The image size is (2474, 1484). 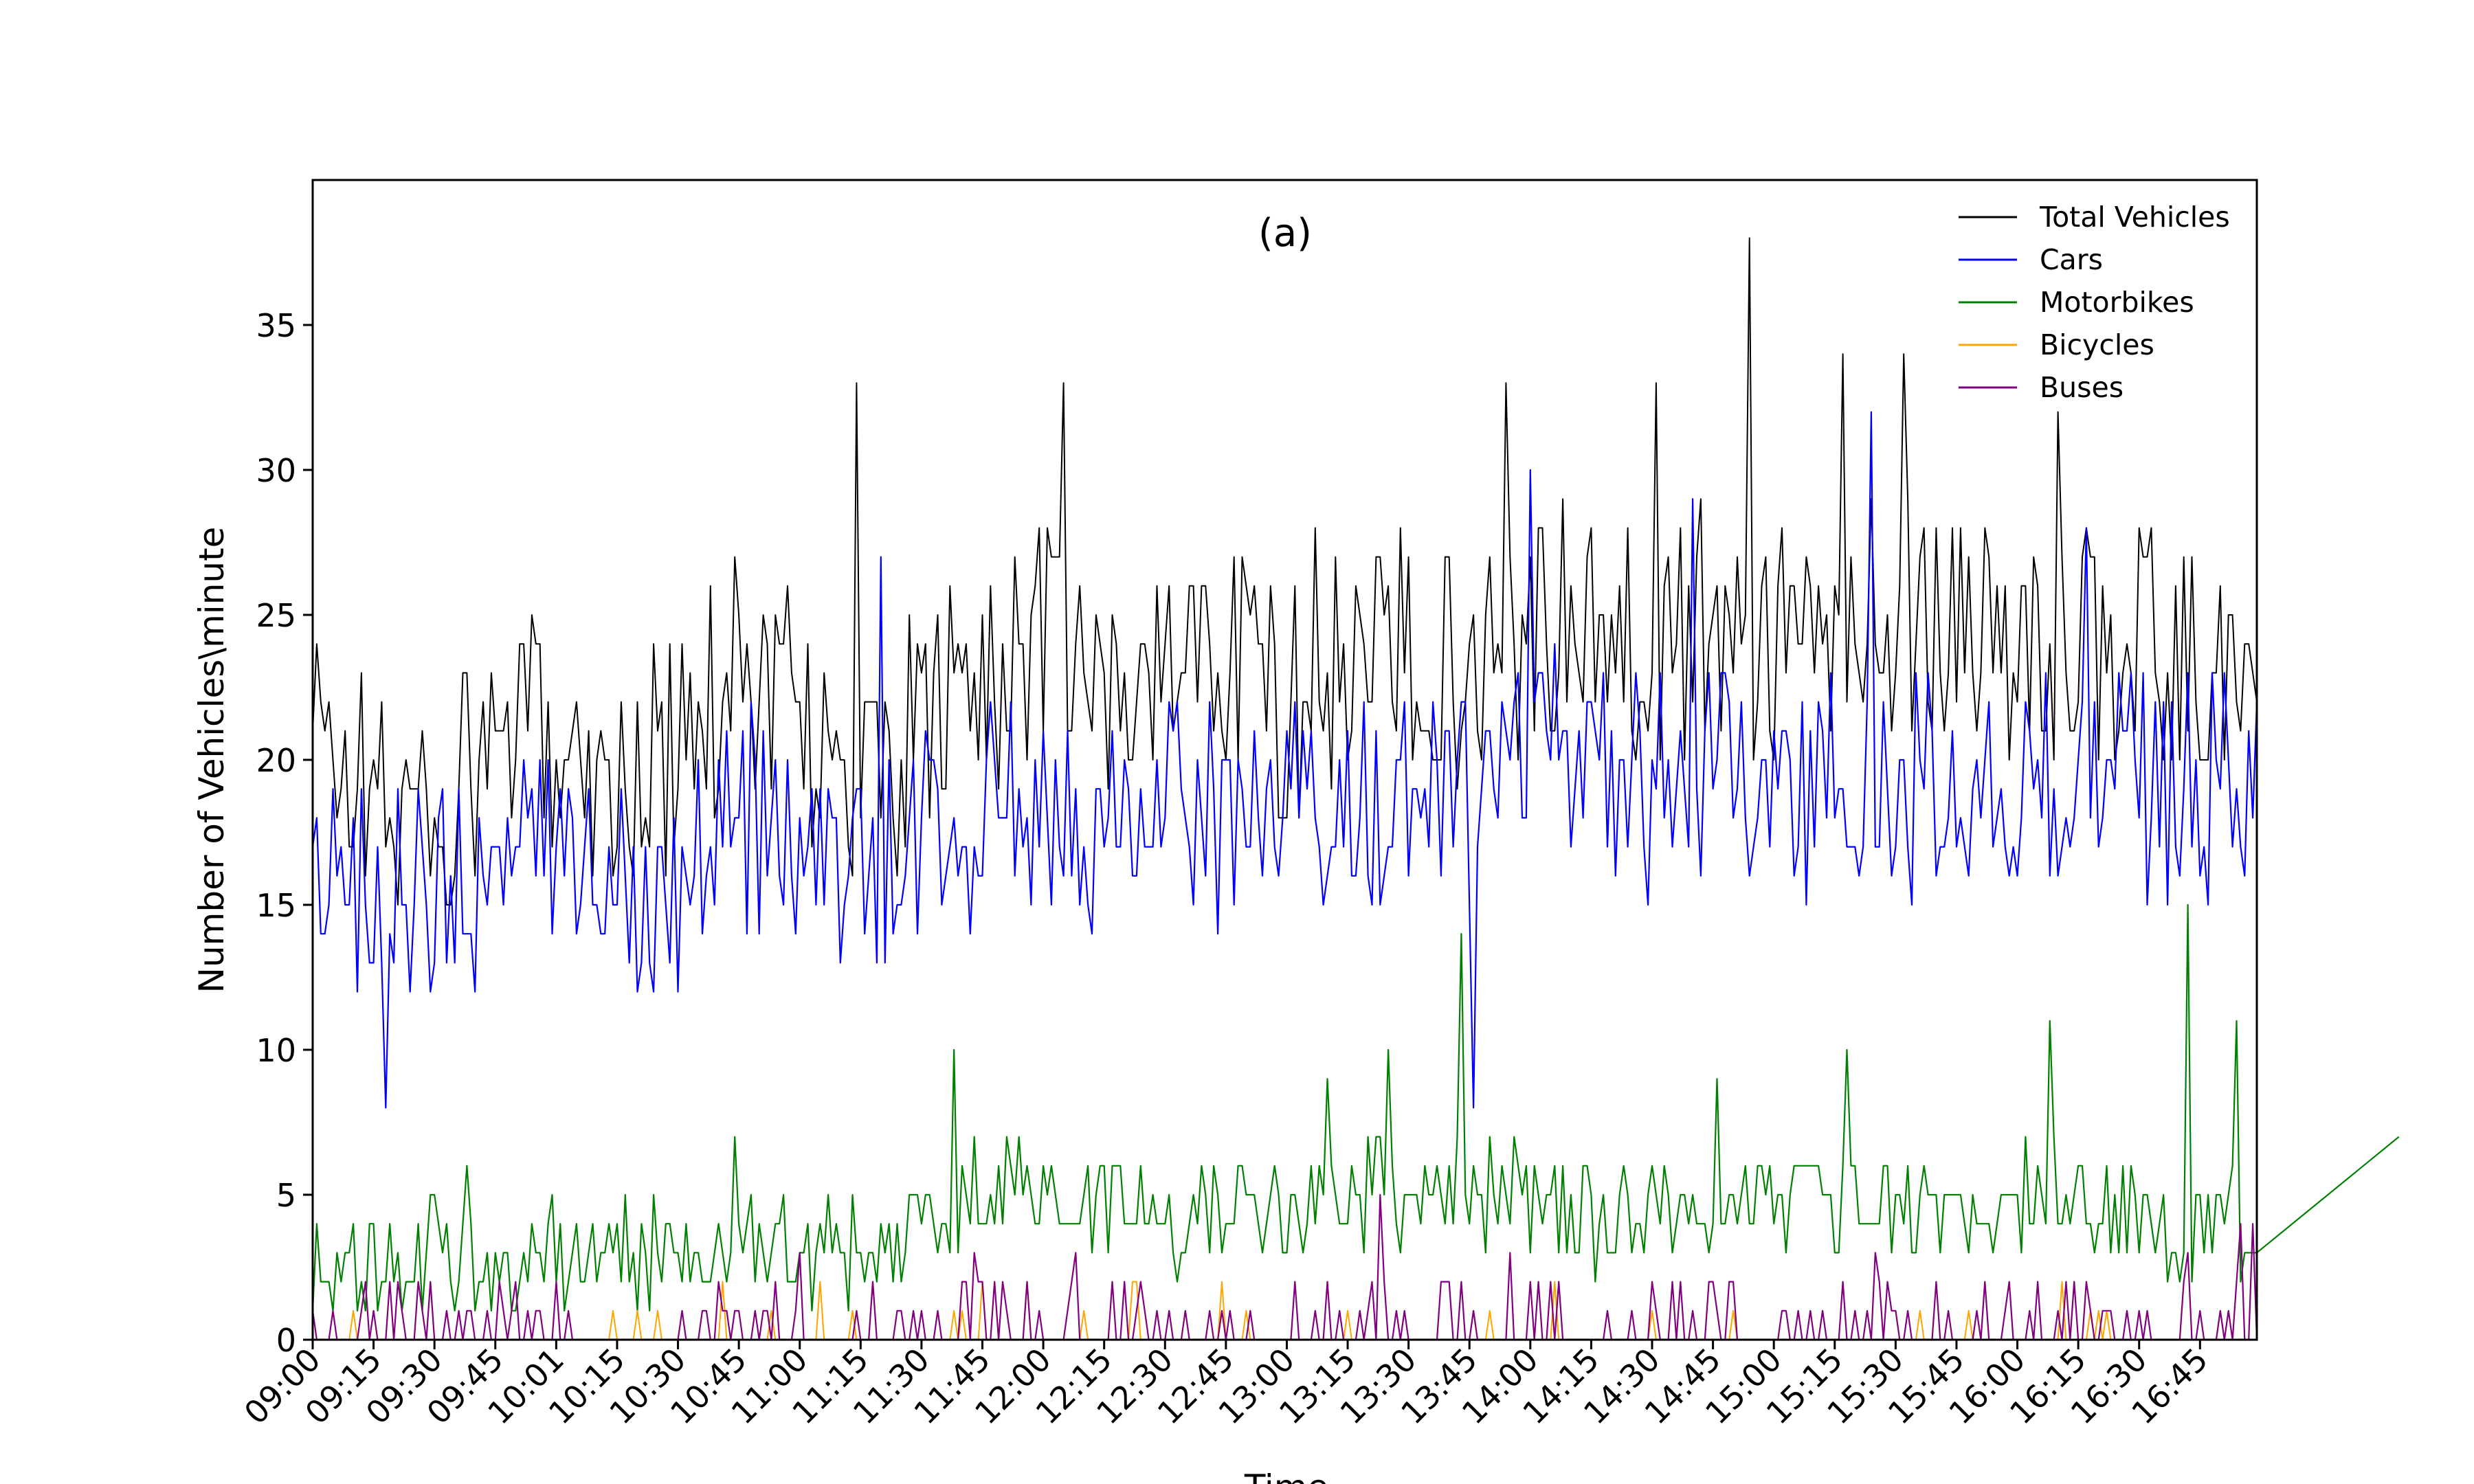 What do you see at coordinates (286, 1340) in the screenshot?
I see `y-tick-label: 0` at bounding box center [286, 1340].